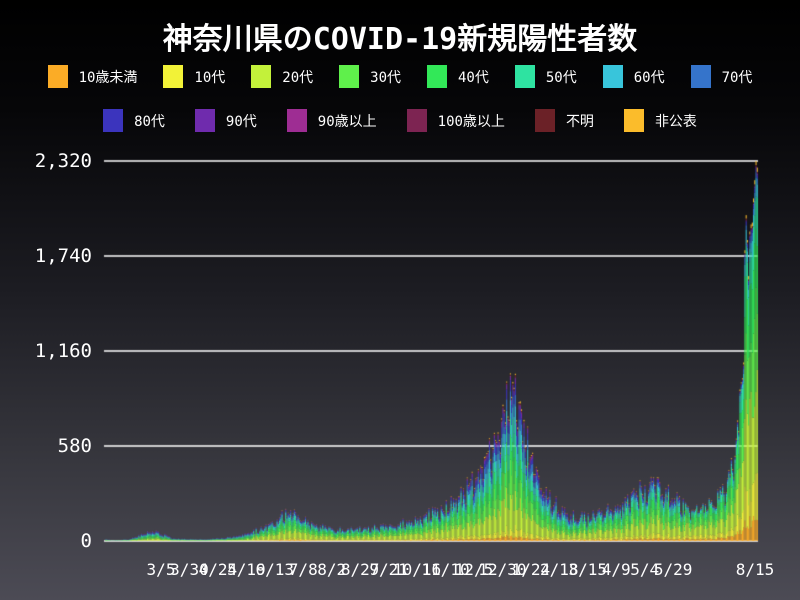 This screenshot has height=600, width=800. What do you see at coordinates (579, 121) in the screenshot?
I see `legend-label: 不明` at bounding box center [579, 121].